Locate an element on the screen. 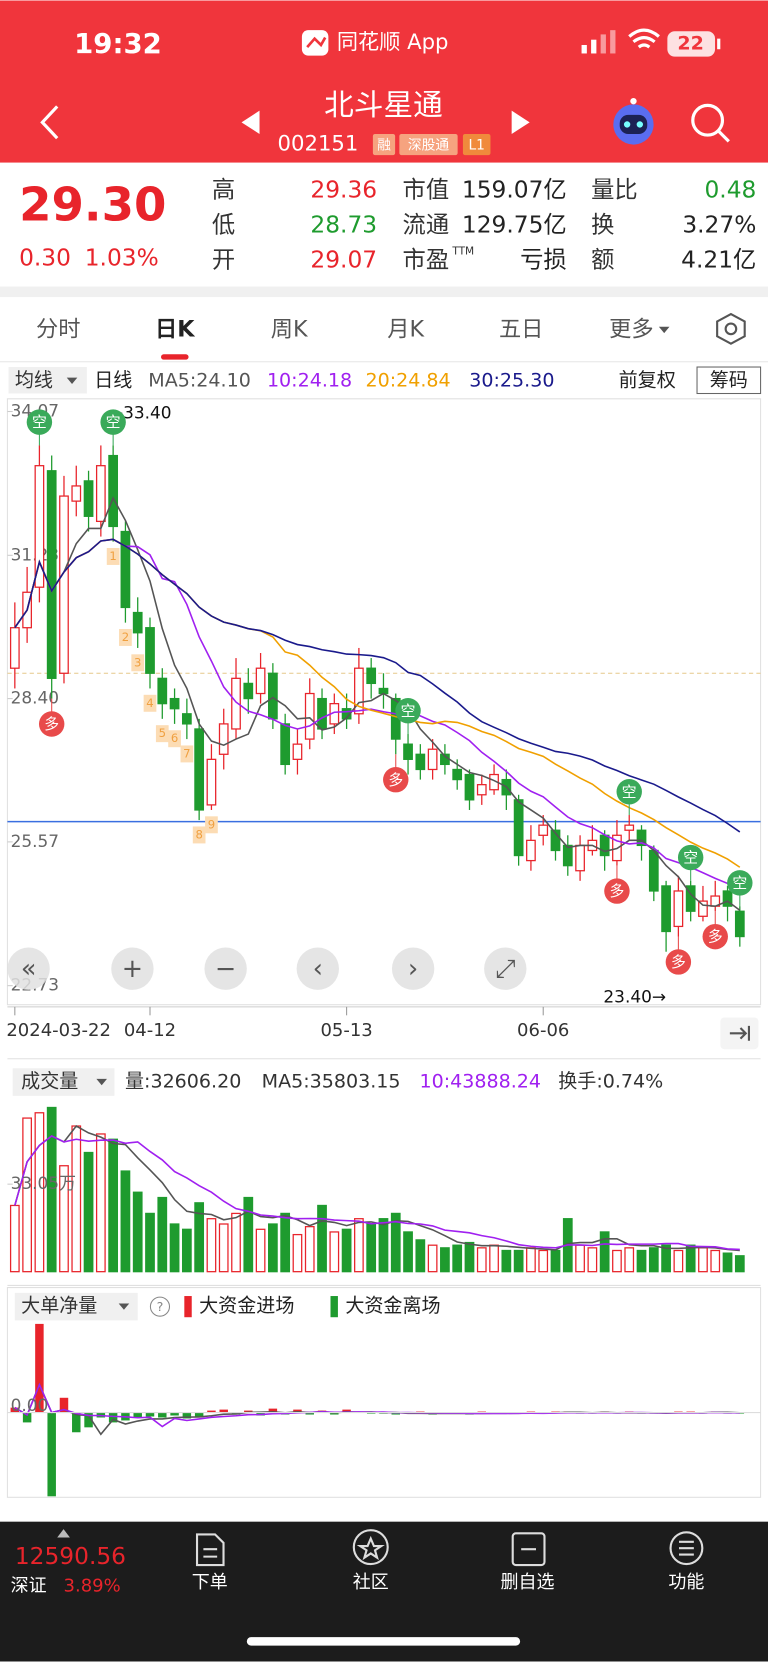 This screenshot has height=1662, width=768. stat-value: 0.48 is located at coordinates (730, 190).